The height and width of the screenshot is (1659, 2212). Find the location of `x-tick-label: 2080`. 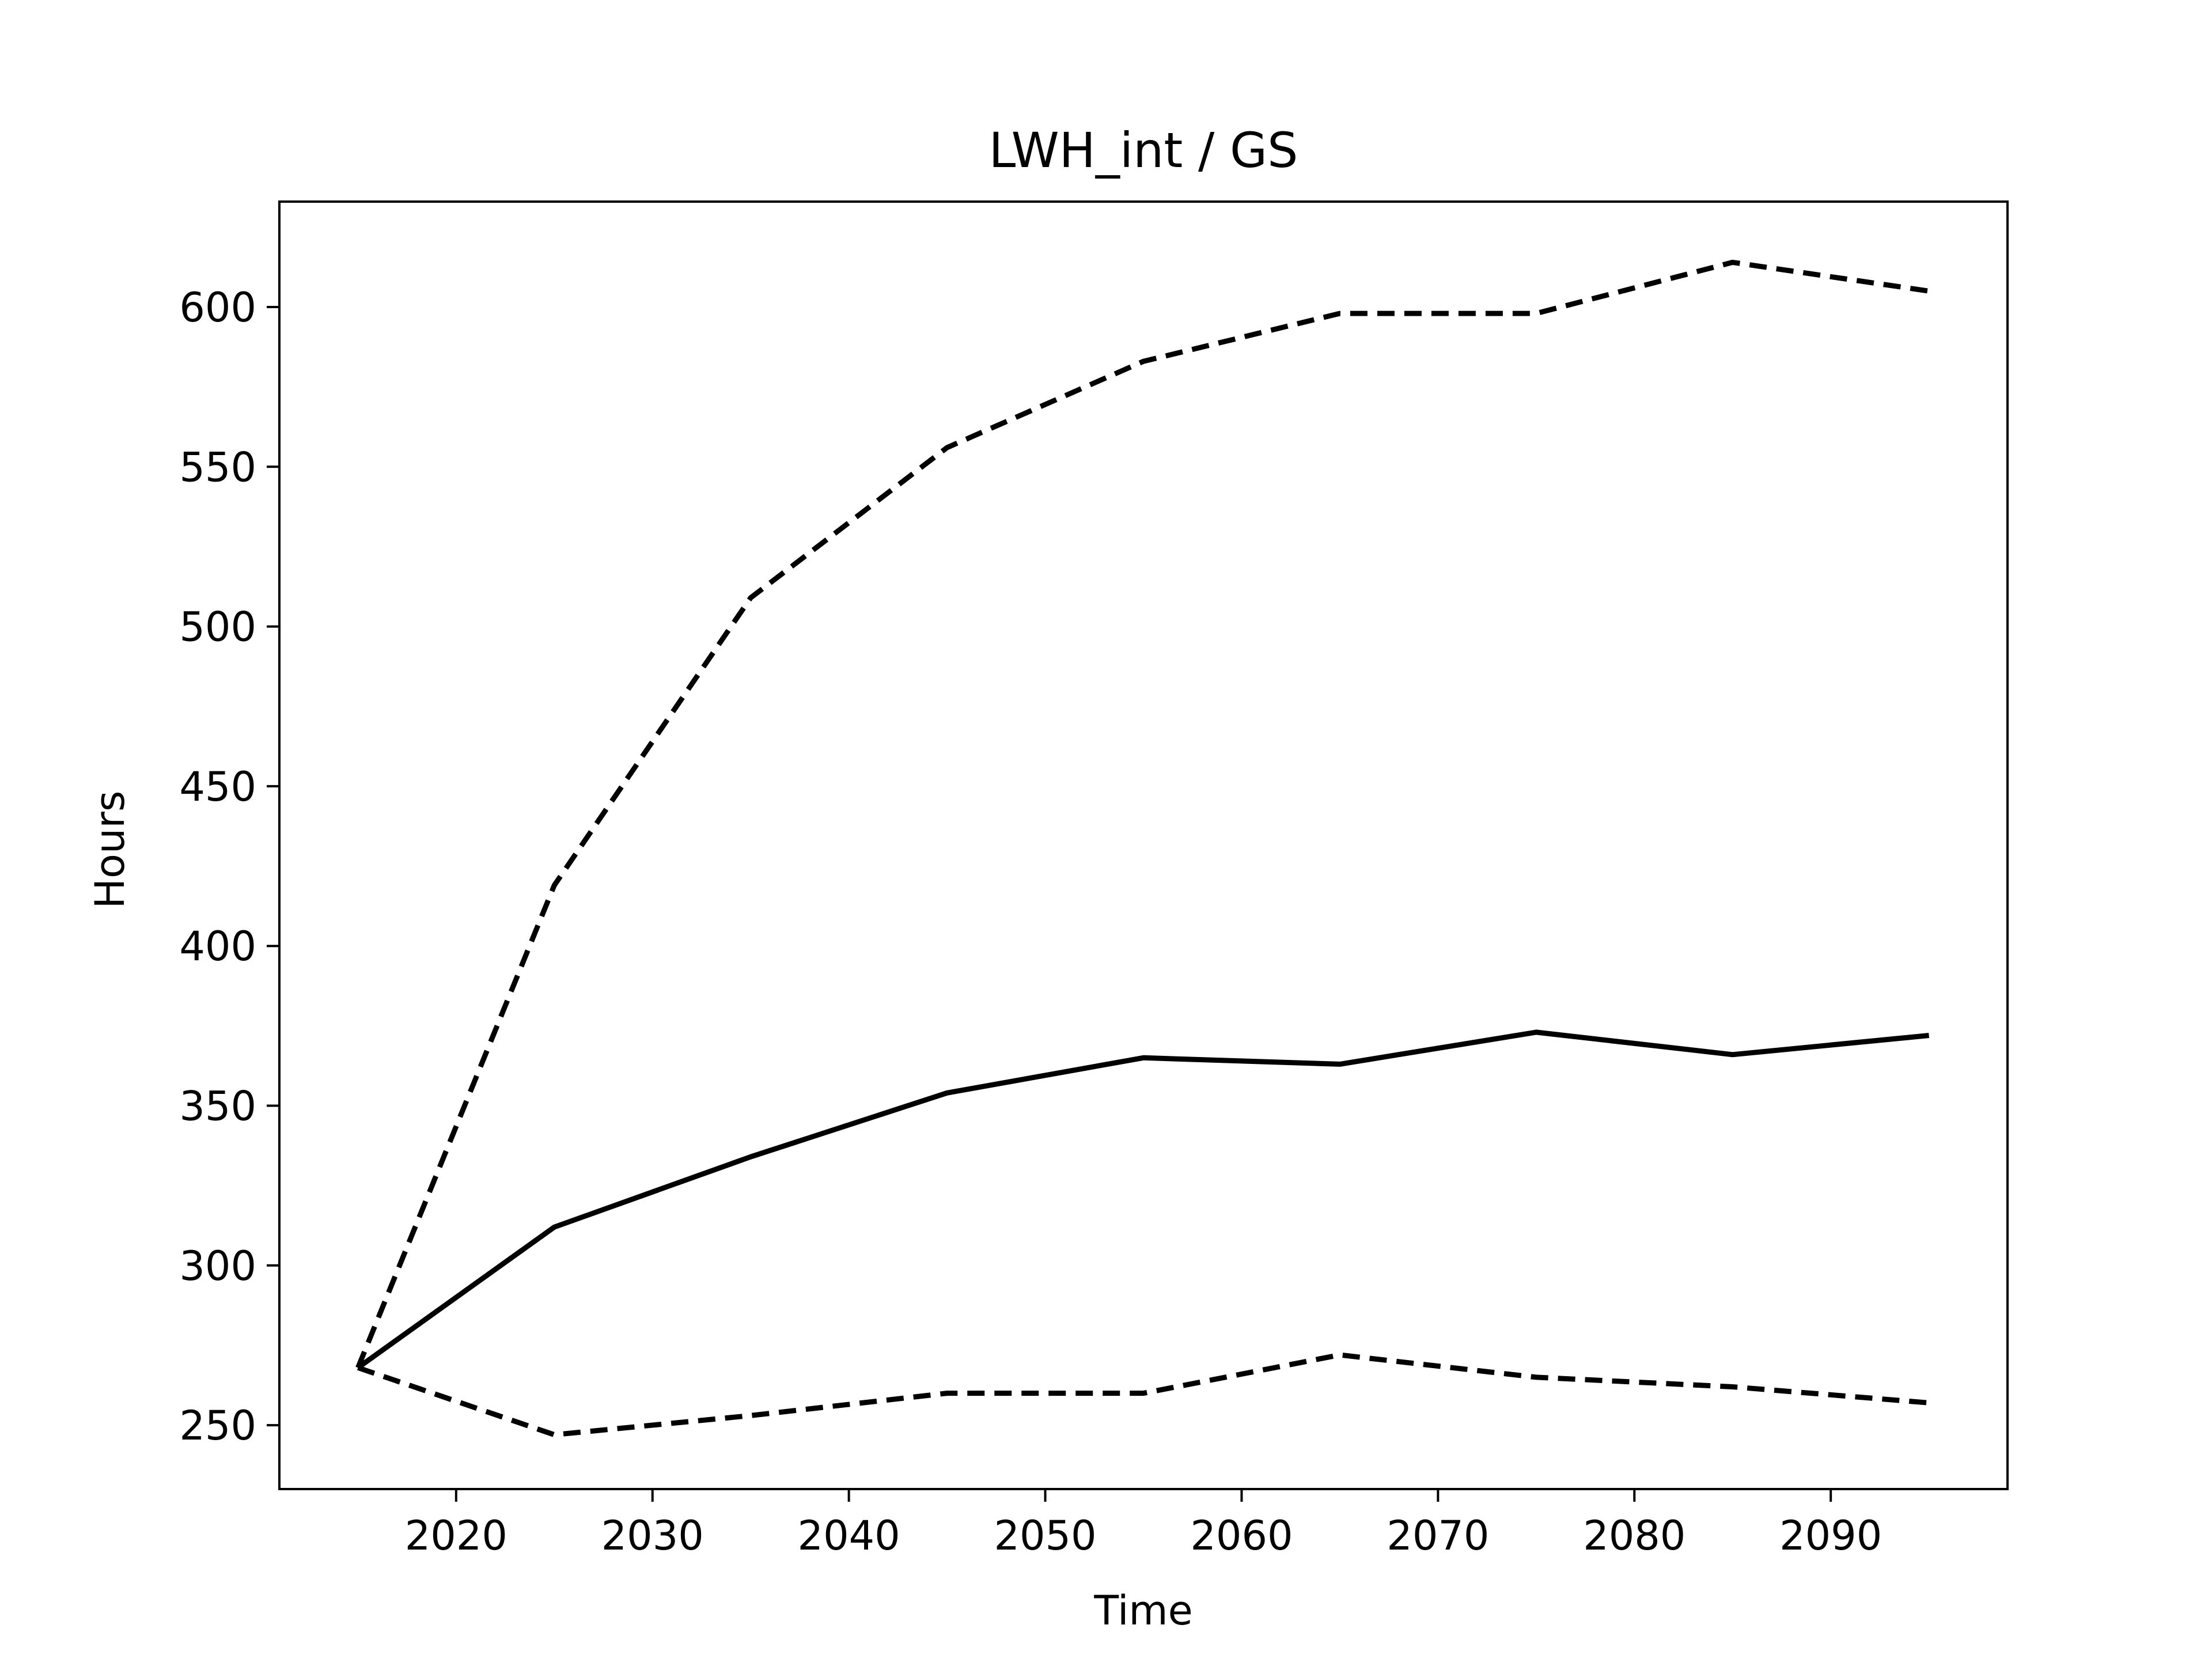

x-tick-label: 2080 is located at coordinates (1634, 1535).